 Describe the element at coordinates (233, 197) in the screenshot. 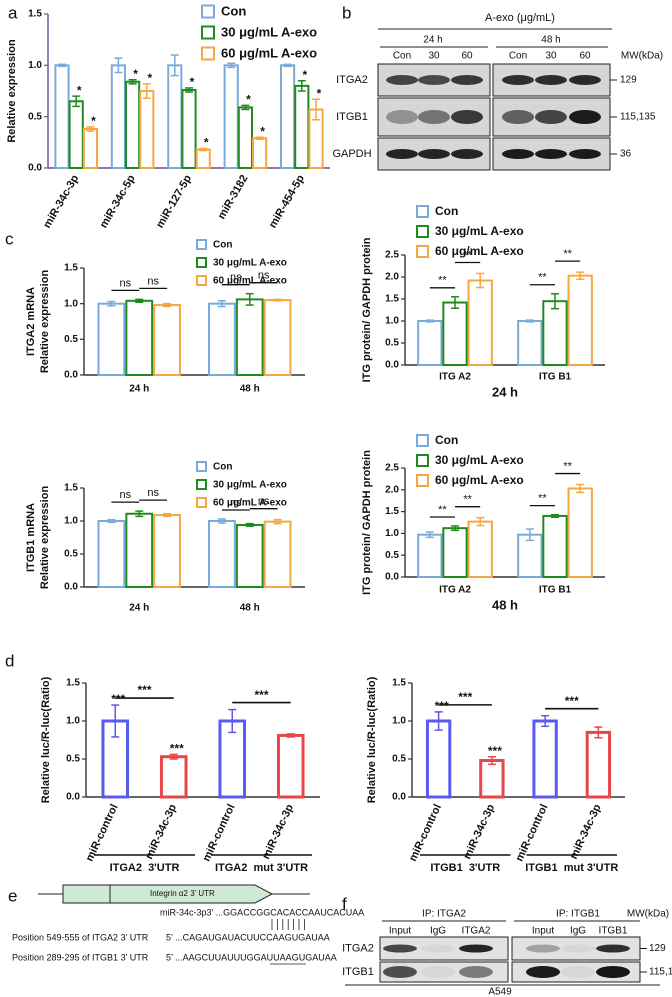

I see `x-tick-label: miR-3182` at that location.